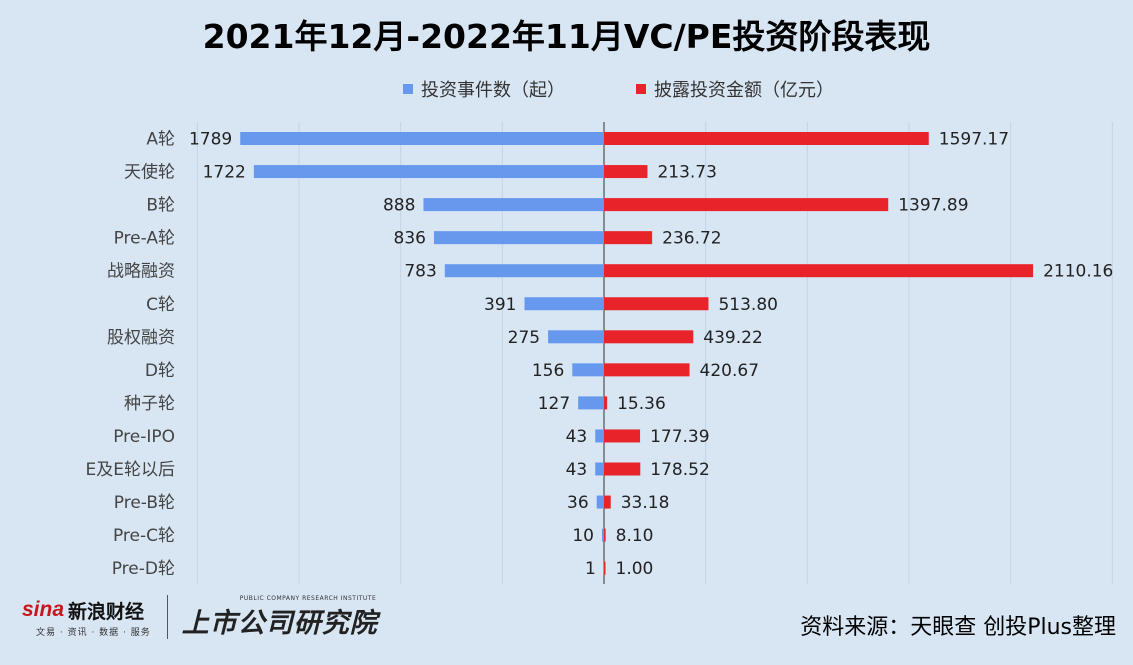 This screenshot has height=665, width=1133. What do you see at coordinates (583, 536) in the screenshot?
I see `data-label-events: 10` at bounding box center [583, 536].